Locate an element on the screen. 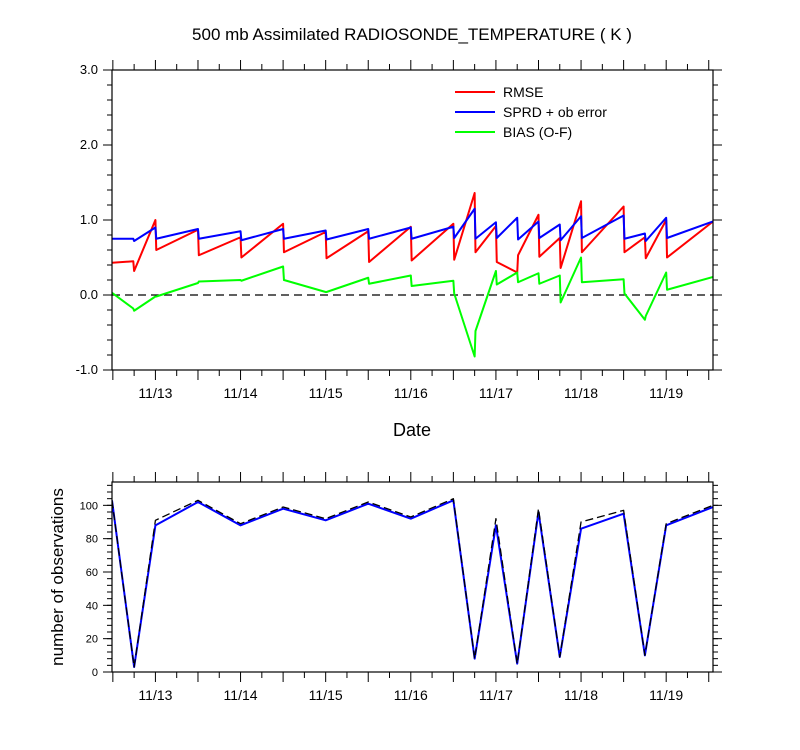  bottom-x-tick-label: 11/17 is located at coordinates (496, 695).